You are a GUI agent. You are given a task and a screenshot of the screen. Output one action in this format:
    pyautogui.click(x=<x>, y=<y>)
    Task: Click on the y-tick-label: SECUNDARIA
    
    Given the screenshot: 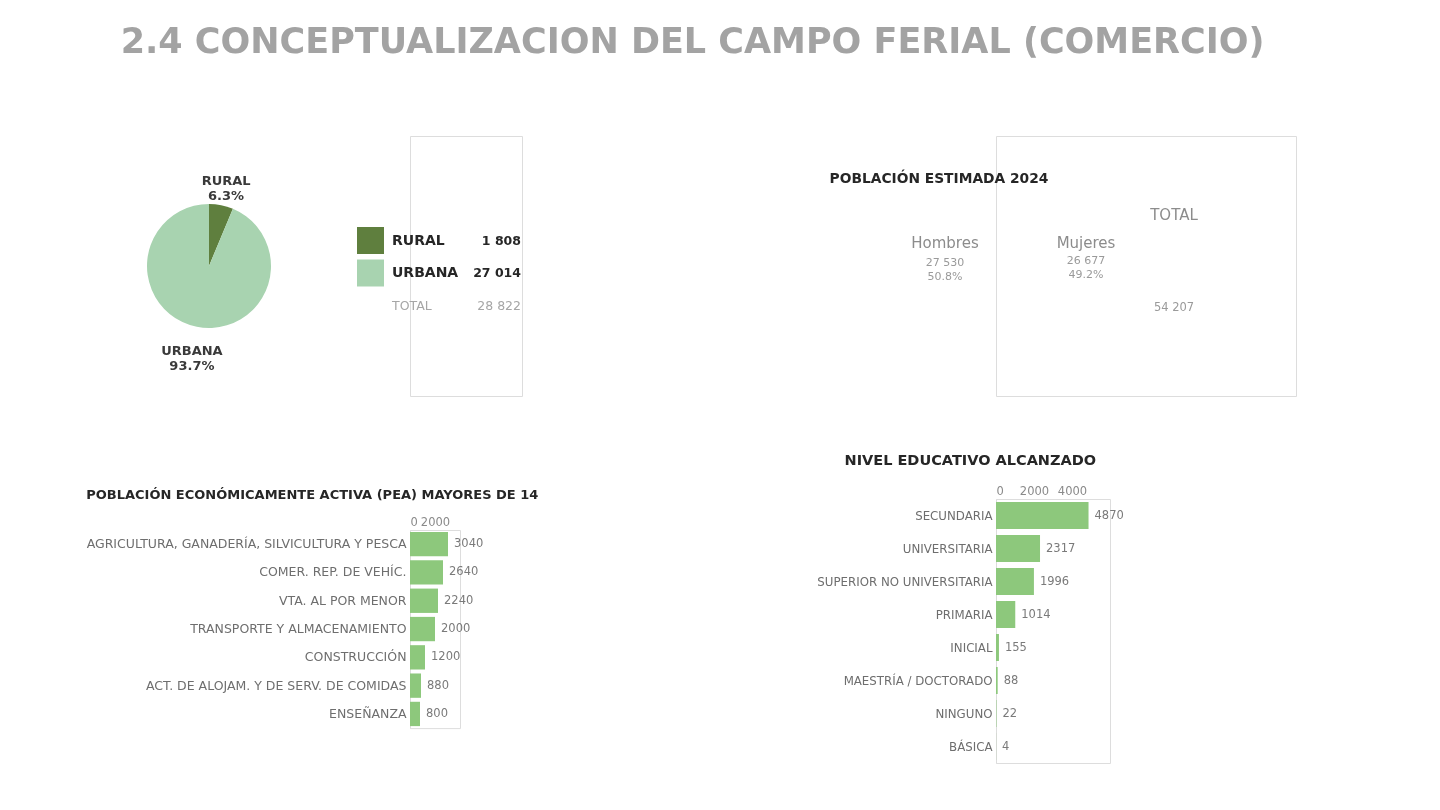 What is the action you would take?
    pyautogui.click(x=954, y=515)
    